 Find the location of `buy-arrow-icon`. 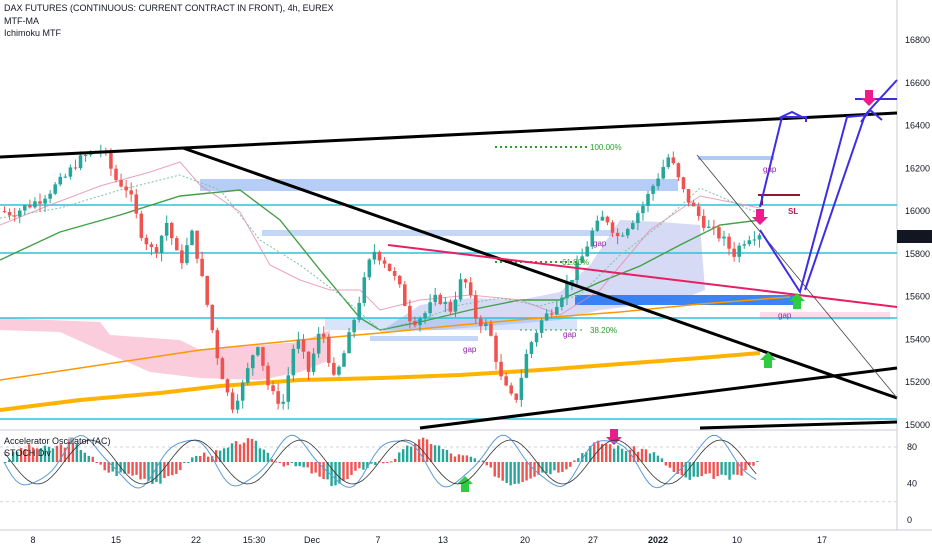

buy-arrow-icon is located at coordinates (768, 360).